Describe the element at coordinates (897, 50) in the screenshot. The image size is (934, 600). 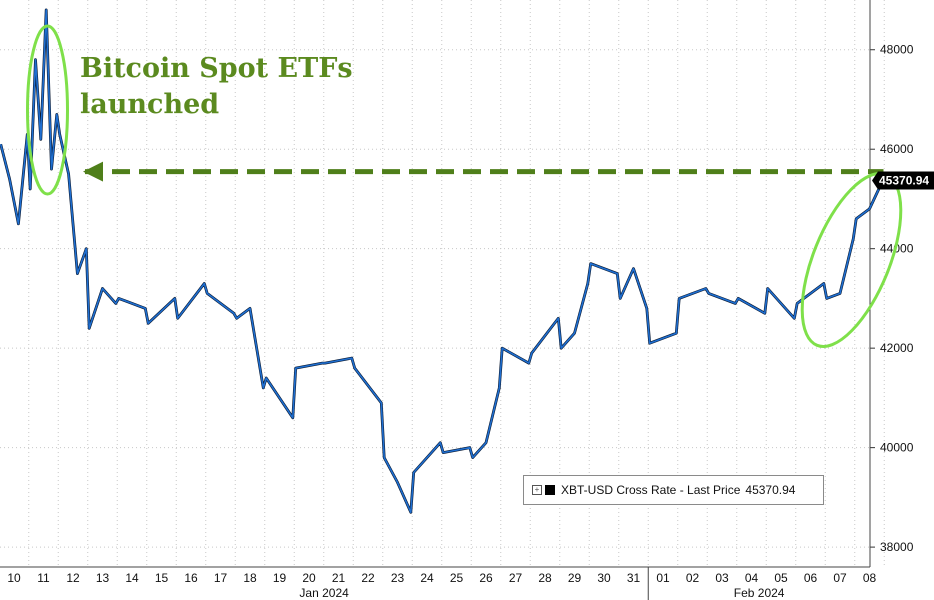
I see `y-tick-label: 48000` at that location.